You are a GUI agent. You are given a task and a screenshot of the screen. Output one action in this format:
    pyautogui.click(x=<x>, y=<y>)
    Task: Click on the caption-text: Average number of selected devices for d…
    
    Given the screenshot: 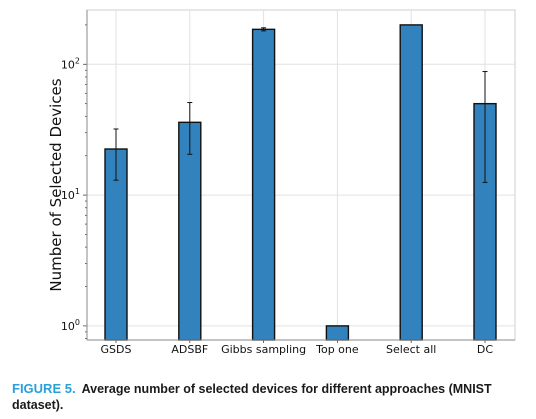 What is the action you would take?
    pyautogui.click(x=252, y=397)
    